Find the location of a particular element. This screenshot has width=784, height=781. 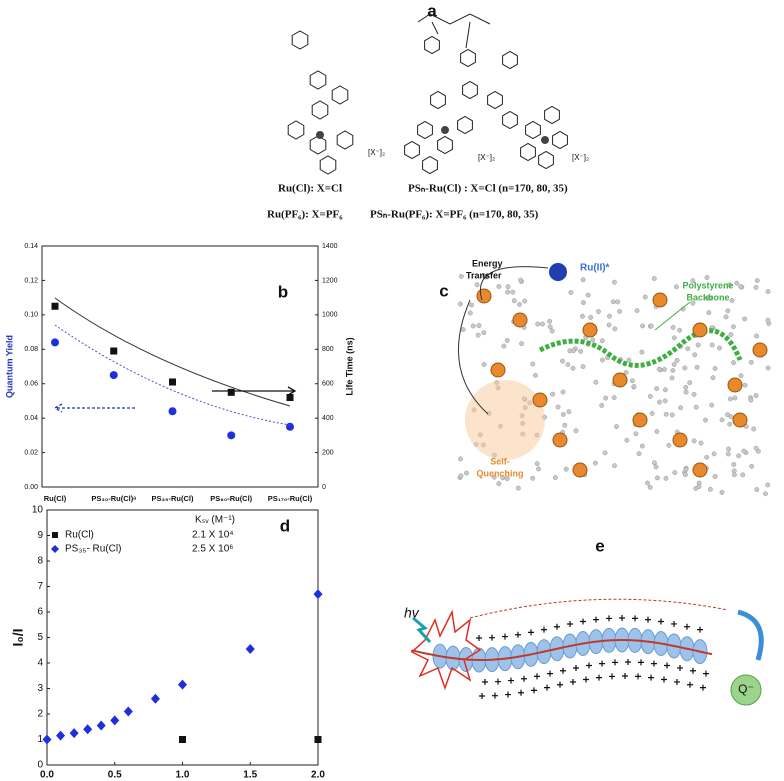

annotation: Q⁻ is located at coordinates (746, 689).